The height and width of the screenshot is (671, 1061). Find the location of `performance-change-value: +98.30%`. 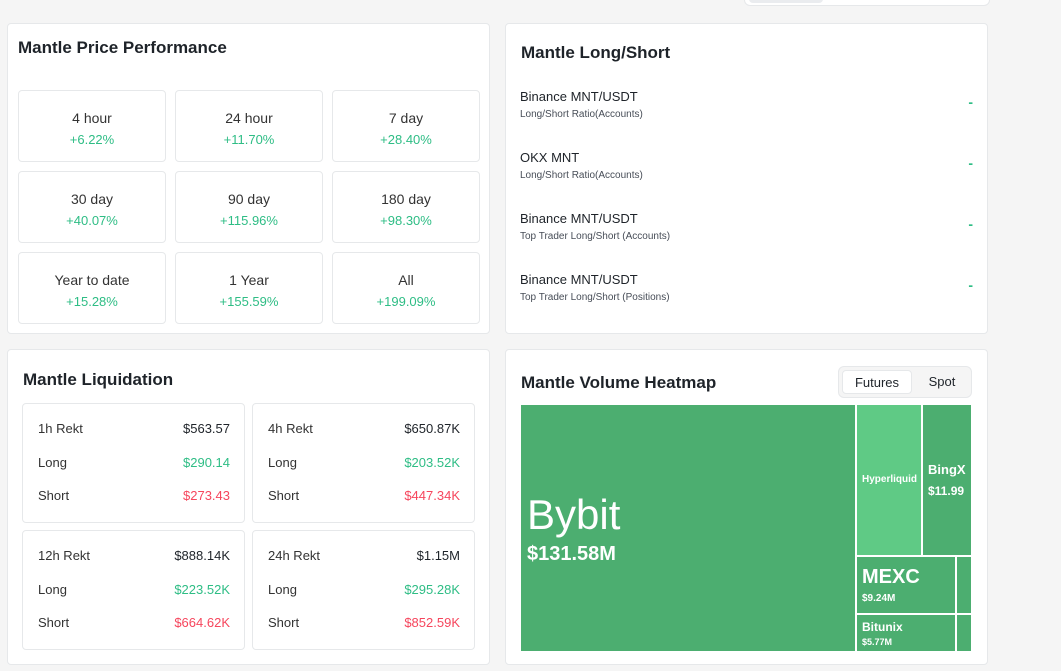

performance-change-value: +98.30% is located at coordinates (406, 220).